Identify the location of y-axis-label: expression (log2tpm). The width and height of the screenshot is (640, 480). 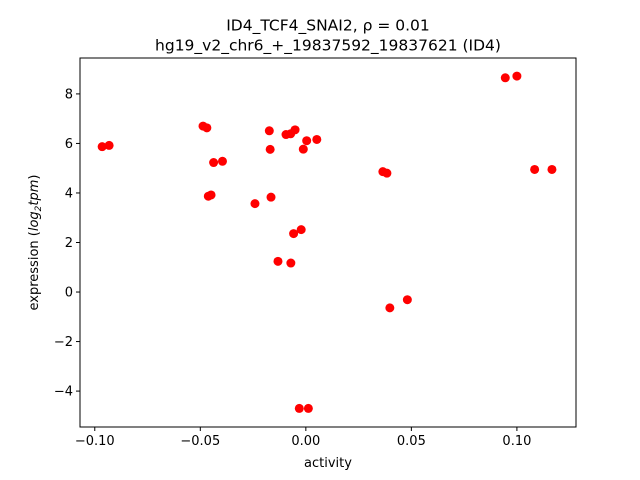
(35, 243).